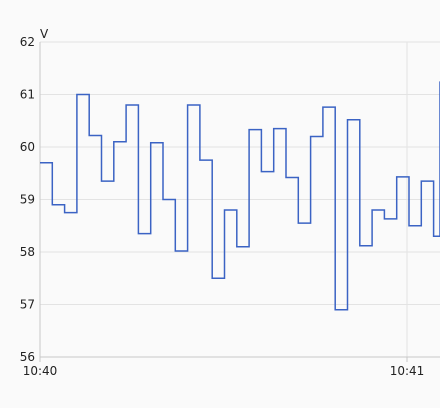 This screenshot has height=408, width=440. I want to click on y-axis-unit-label: V, so click(44, 34).